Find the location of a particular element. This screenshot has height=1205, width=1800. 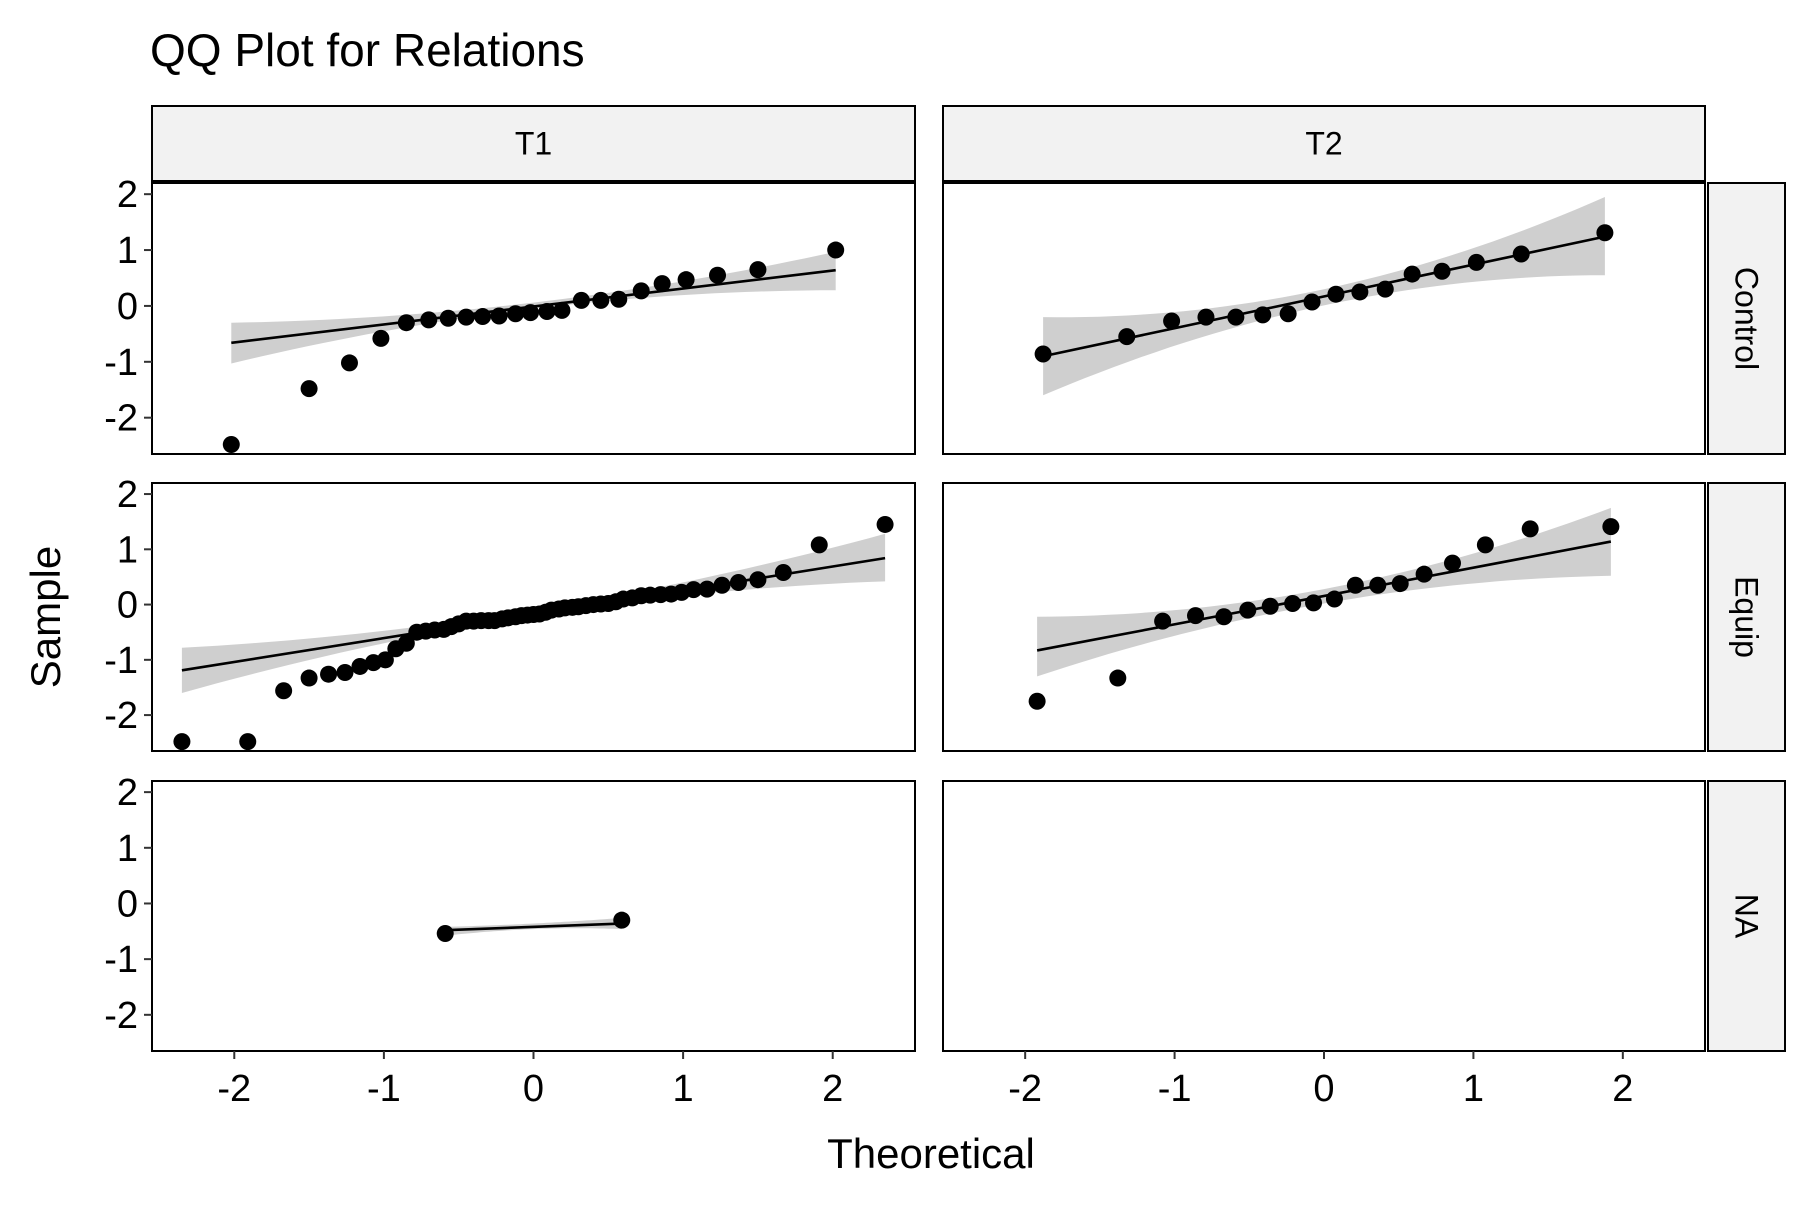

y-axes: -2 -1 0 1 2 -2 -1 0 1 2 -2 -1 0 1 2 is located at coordinates (128, 605).